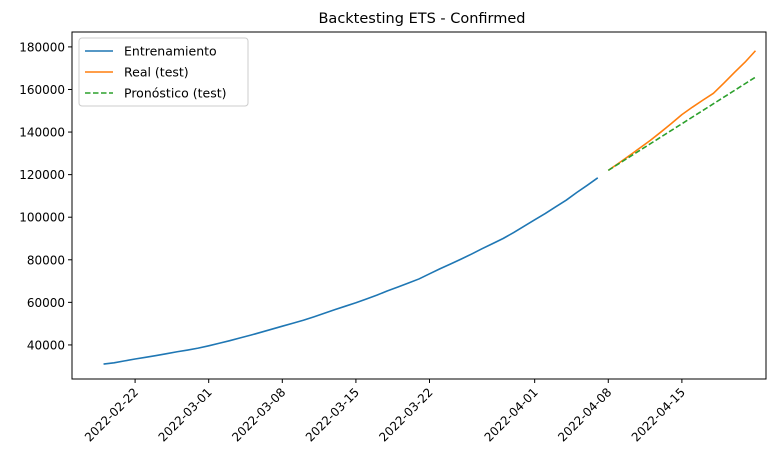 The image size is (779, 464). I want to click on x-tick-label: 2022-03-22, so click(405, 414).